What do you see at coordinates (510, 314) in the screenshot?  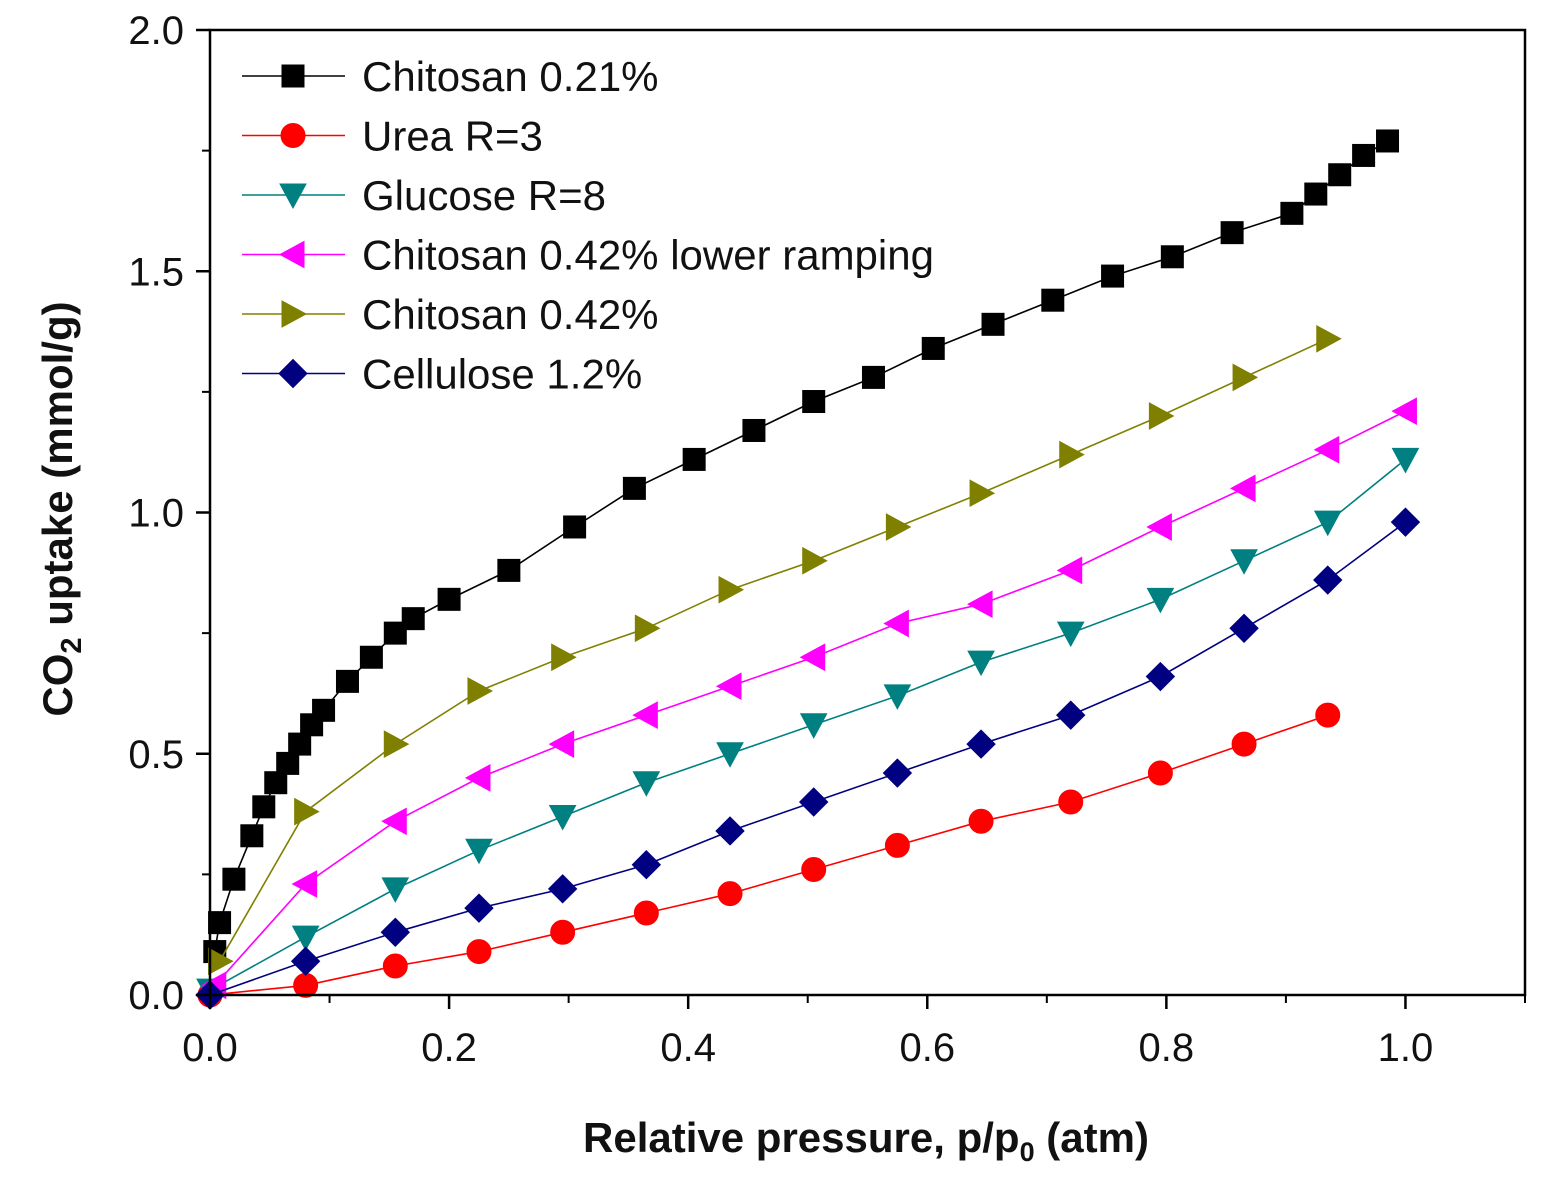 I see `legend-label: Chitosan 0.42%` at bounding box center [510, 314].